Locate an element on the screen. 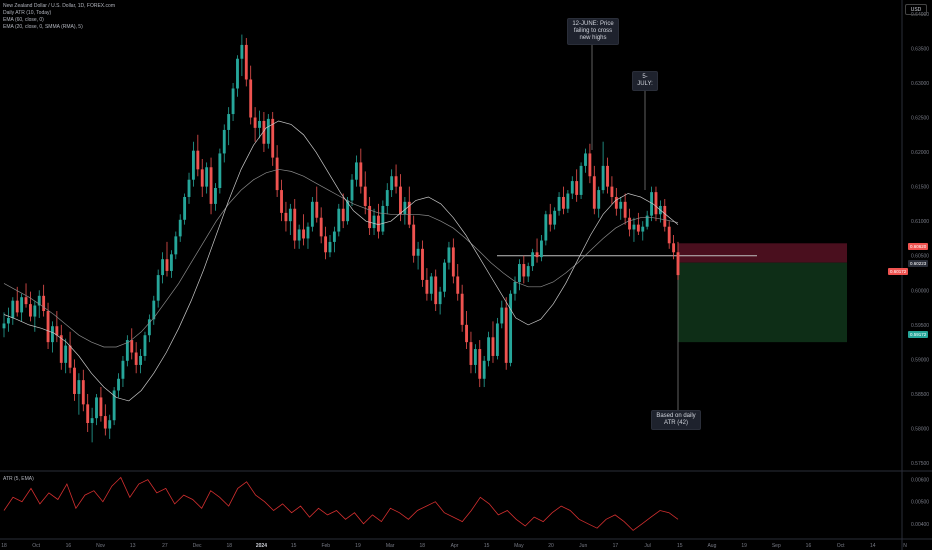  time-axis-label: May is located at coordinates (519, 546).